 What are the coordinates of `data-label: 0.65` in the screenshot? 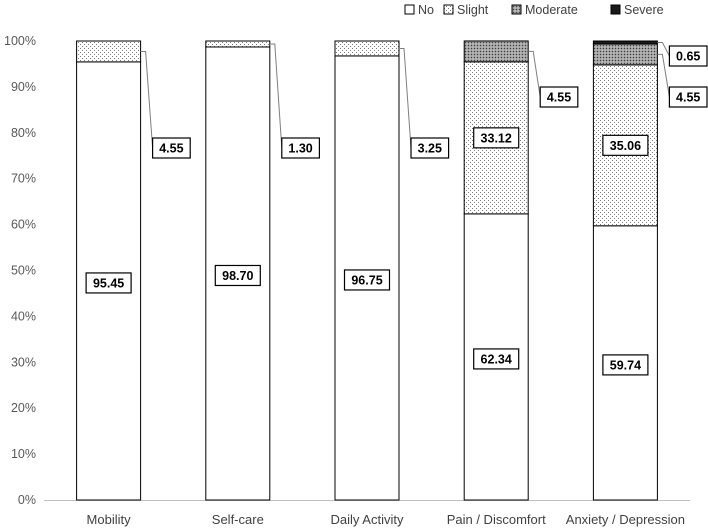 It's located at (688, 57).